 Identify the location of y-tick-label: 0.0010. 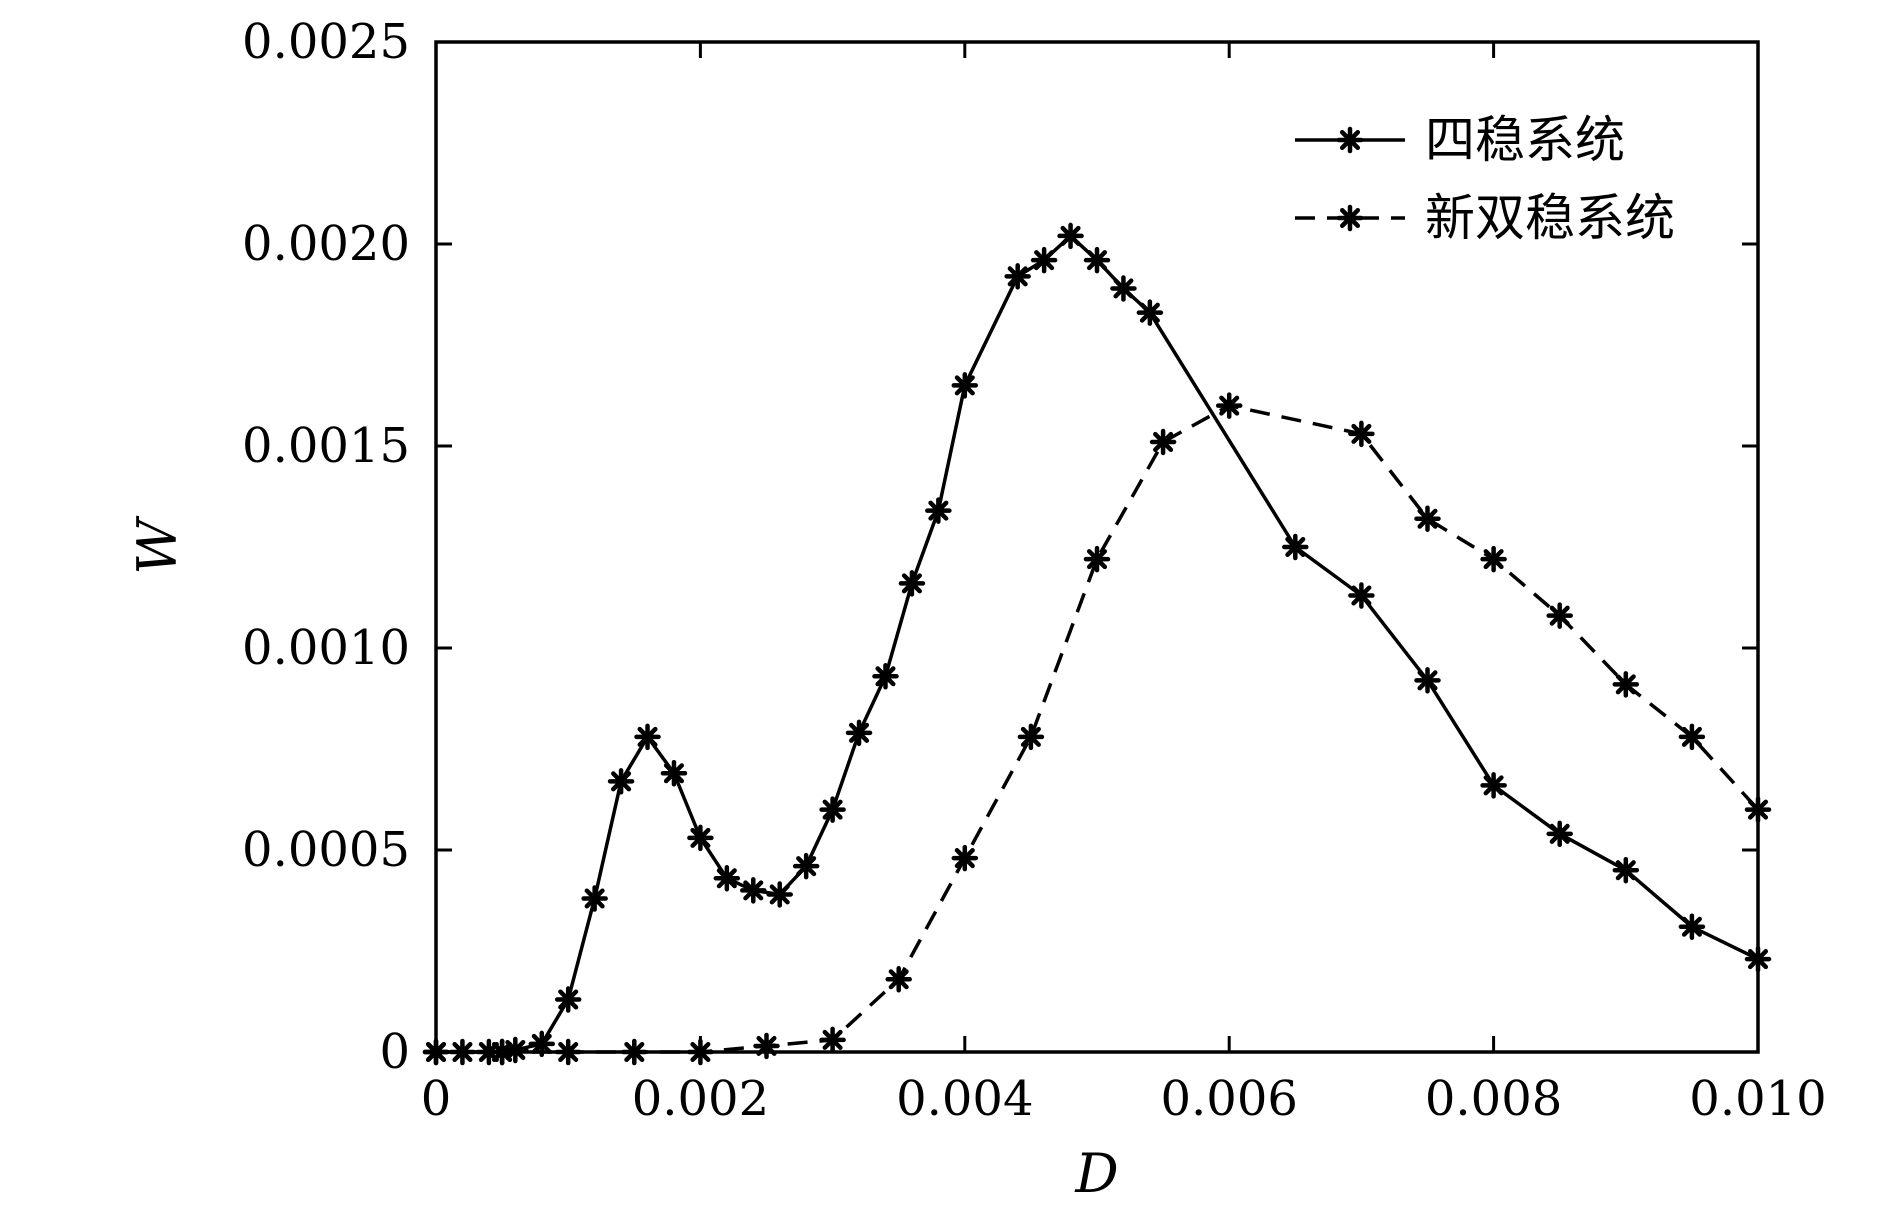
(326, 648).